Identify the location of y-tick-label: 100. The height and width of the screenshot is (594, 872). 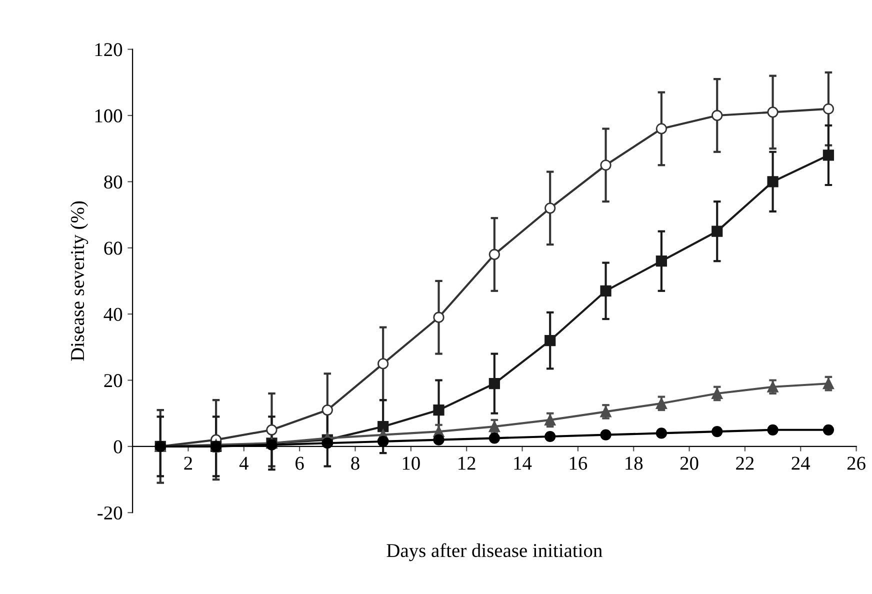
(108, 115).